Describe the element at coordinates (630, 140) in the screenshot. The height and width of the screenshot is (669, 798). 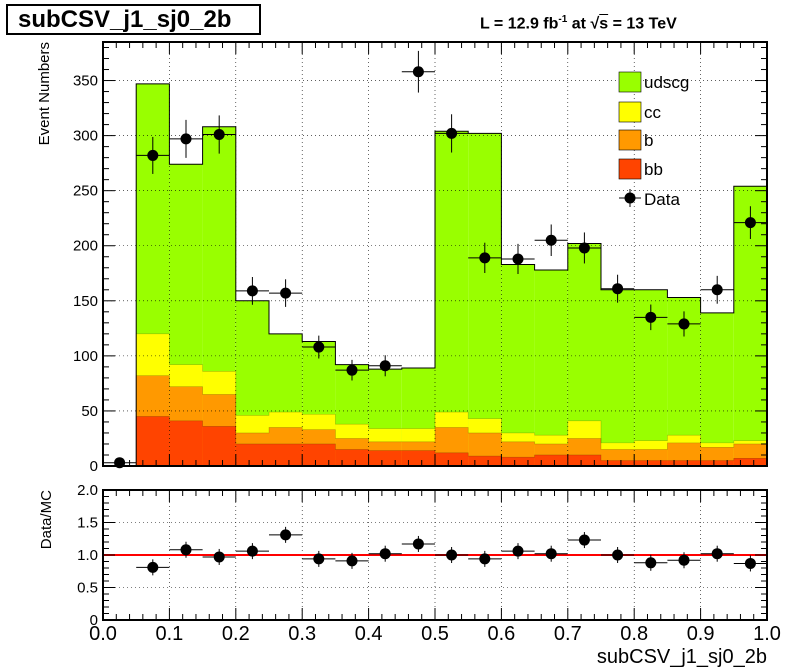
I see `legend-swatch-b` at that location.